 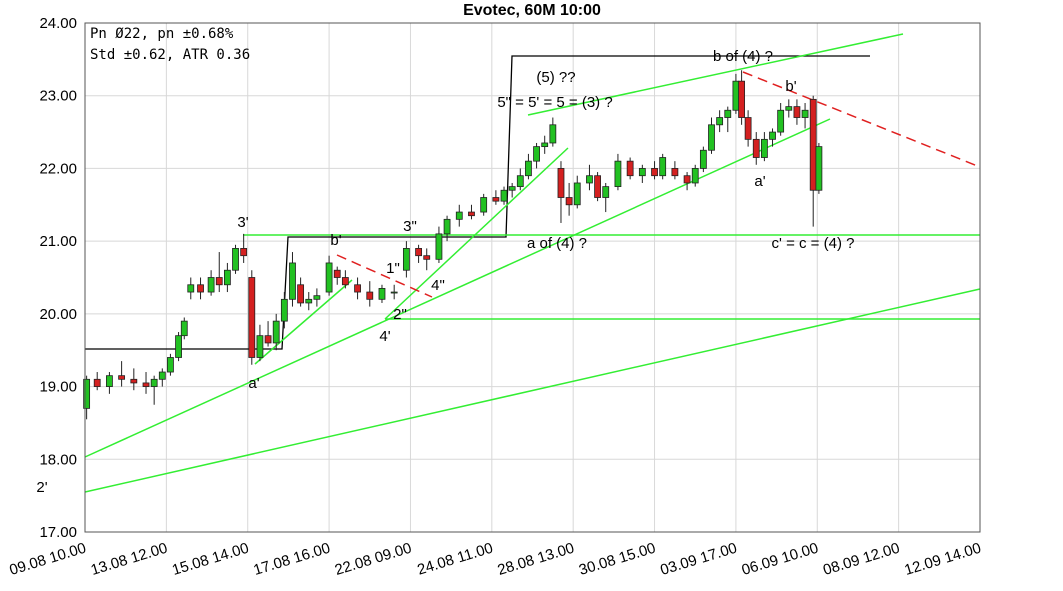 I want to click on wave-label: a of (4) ?, so click(x=557, y=243).